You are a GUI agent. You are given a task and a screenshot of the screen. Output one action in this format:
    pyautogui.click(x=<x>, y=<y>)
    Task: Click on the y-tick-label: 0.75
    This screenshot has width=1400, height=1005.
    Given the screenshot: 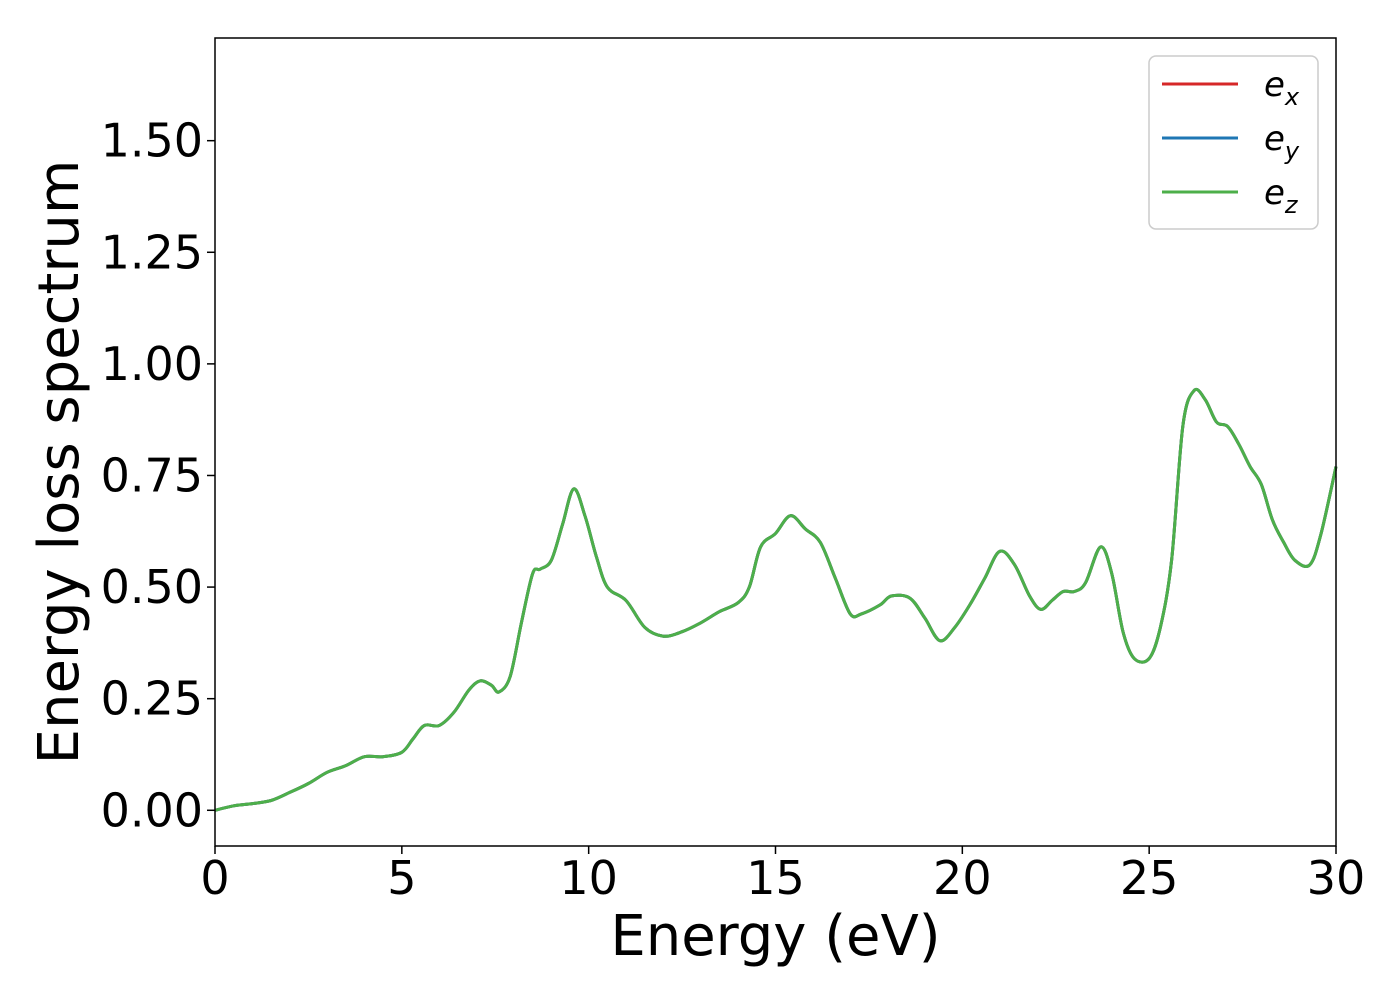 What is the action you would take?
    pyautogui.click(x=152, y=475)
    